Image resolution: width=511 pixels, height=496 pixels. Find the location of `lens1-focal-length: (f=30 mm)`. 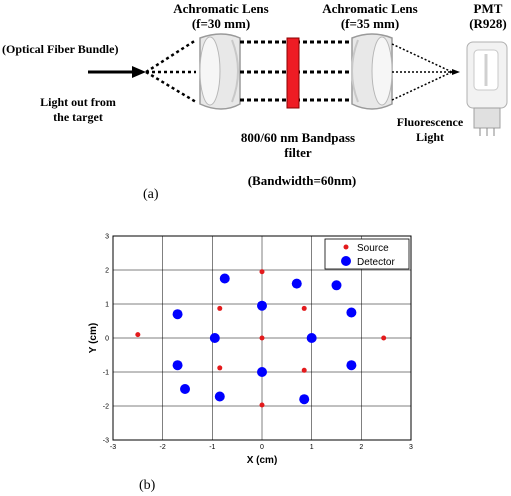

lens1-focal-length: (f=30 mm) is located at coordinates (221, 23).